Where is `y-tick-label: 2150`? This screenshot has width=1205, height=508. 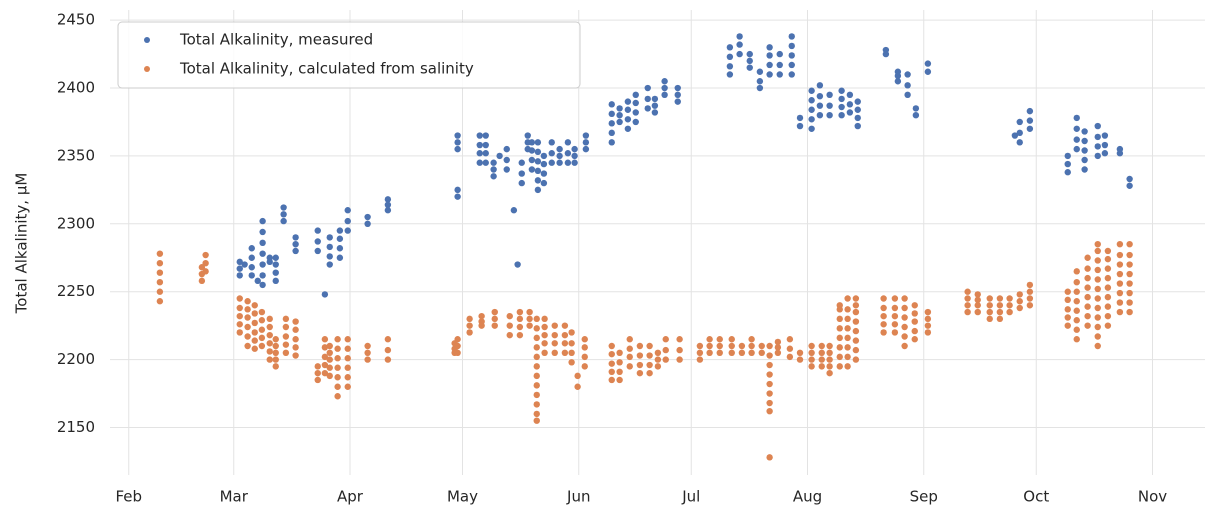
y-tick-label: 2150 is located at coordinates (76, 427).